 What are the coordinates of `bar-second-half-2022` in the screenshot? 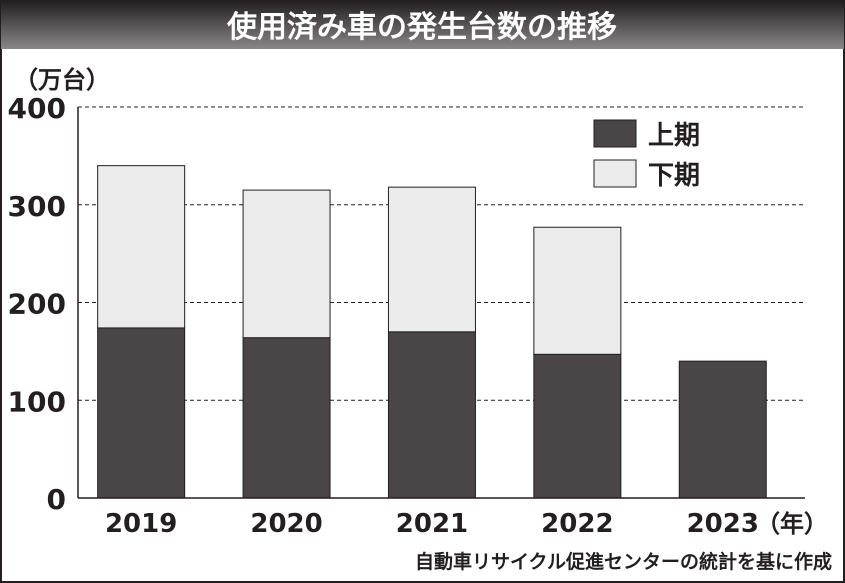 It's located at (577, 290).